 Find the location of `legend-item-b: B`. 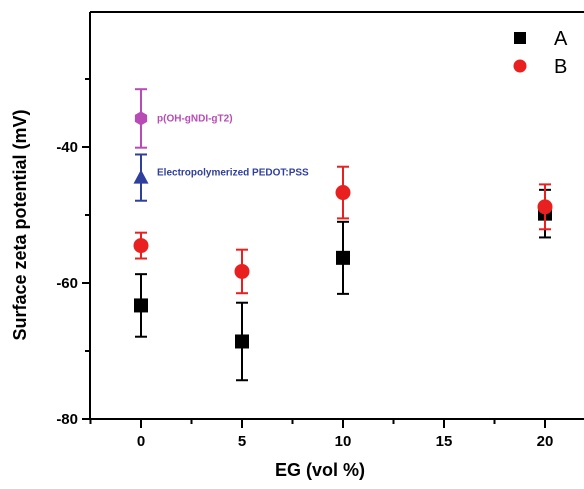

legend-item-b: B is located at coordinates (540, 67).